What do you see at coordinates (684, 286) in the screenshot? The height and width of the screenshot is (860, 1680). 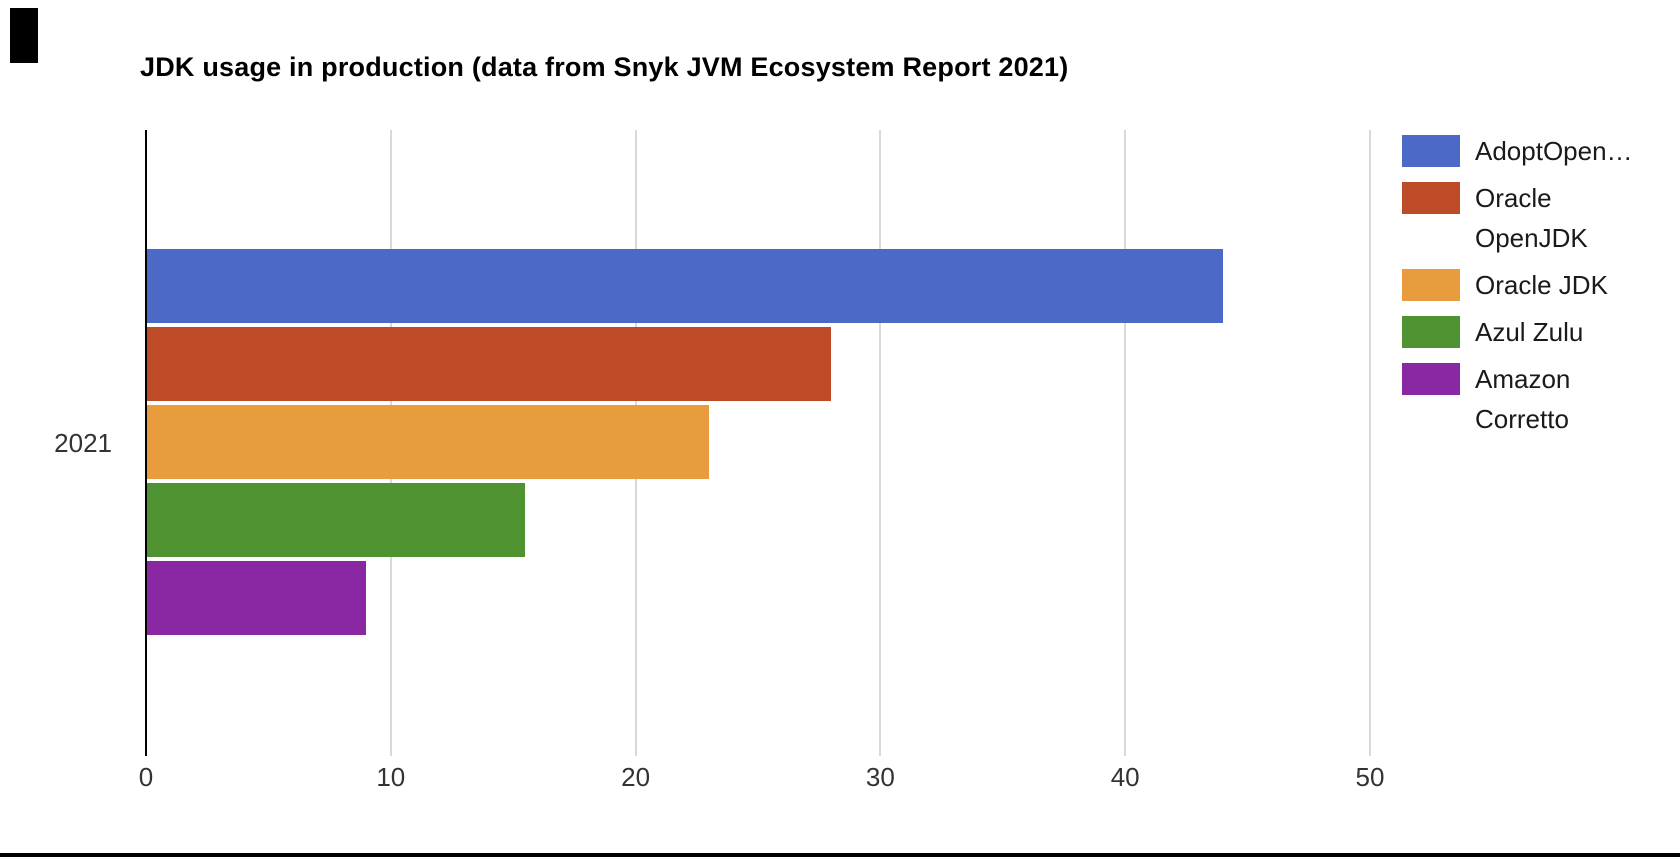 I see `bar-adoptopenjdk` at bounding box center [684, 286].